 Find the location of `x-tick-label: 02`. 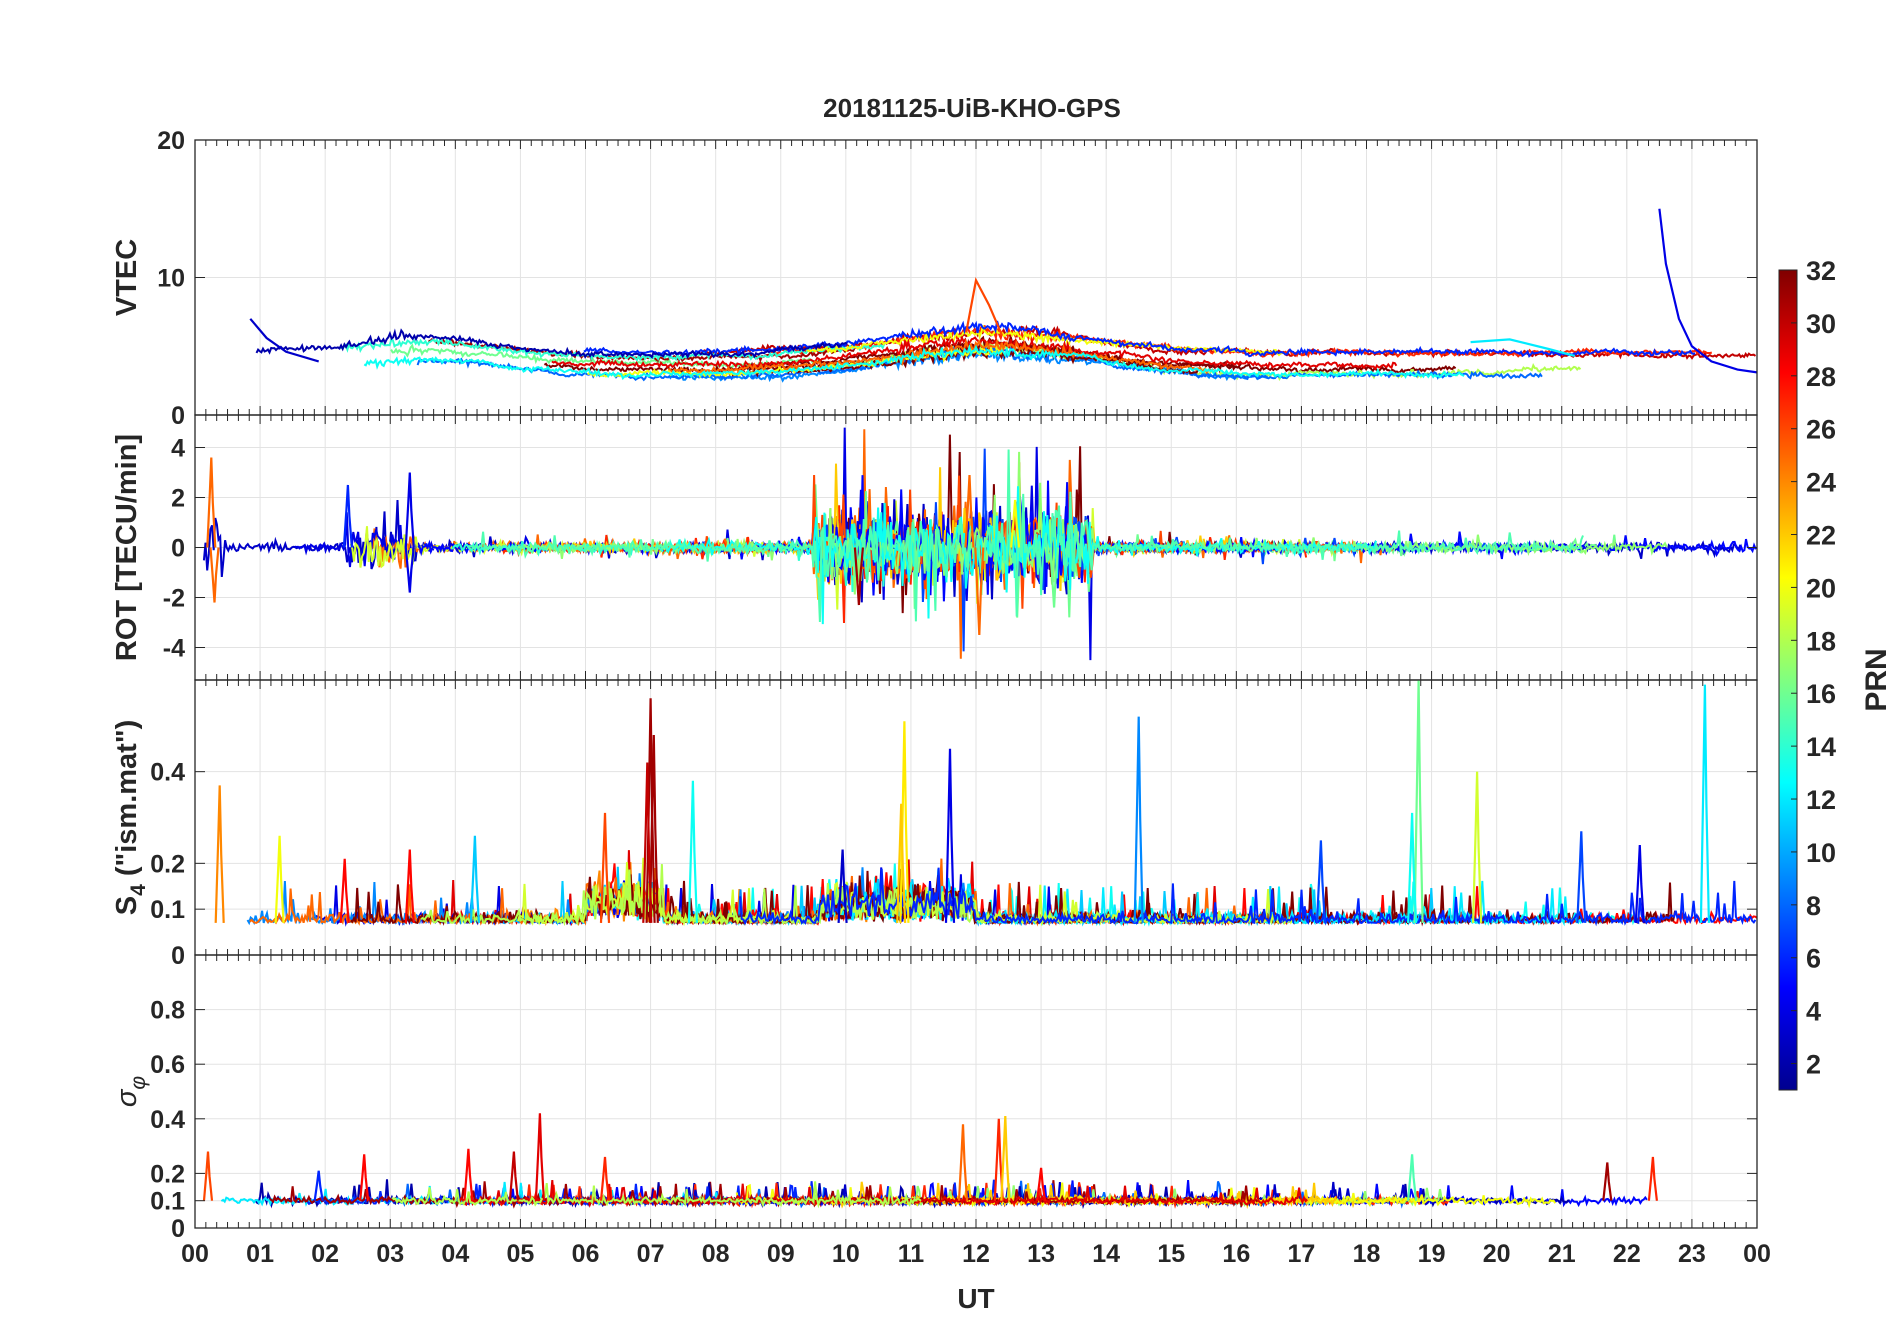

x-tick-label: 02 is located at coordinates (325, 1254).